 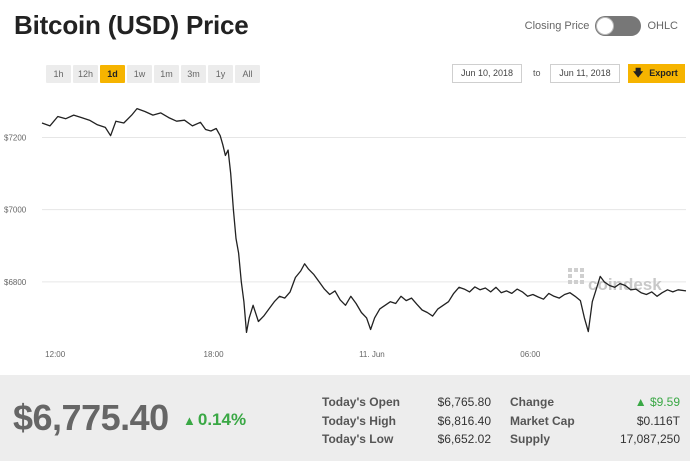 I want to click on x-tick-label: 06:00, so click(x=530, y=354).